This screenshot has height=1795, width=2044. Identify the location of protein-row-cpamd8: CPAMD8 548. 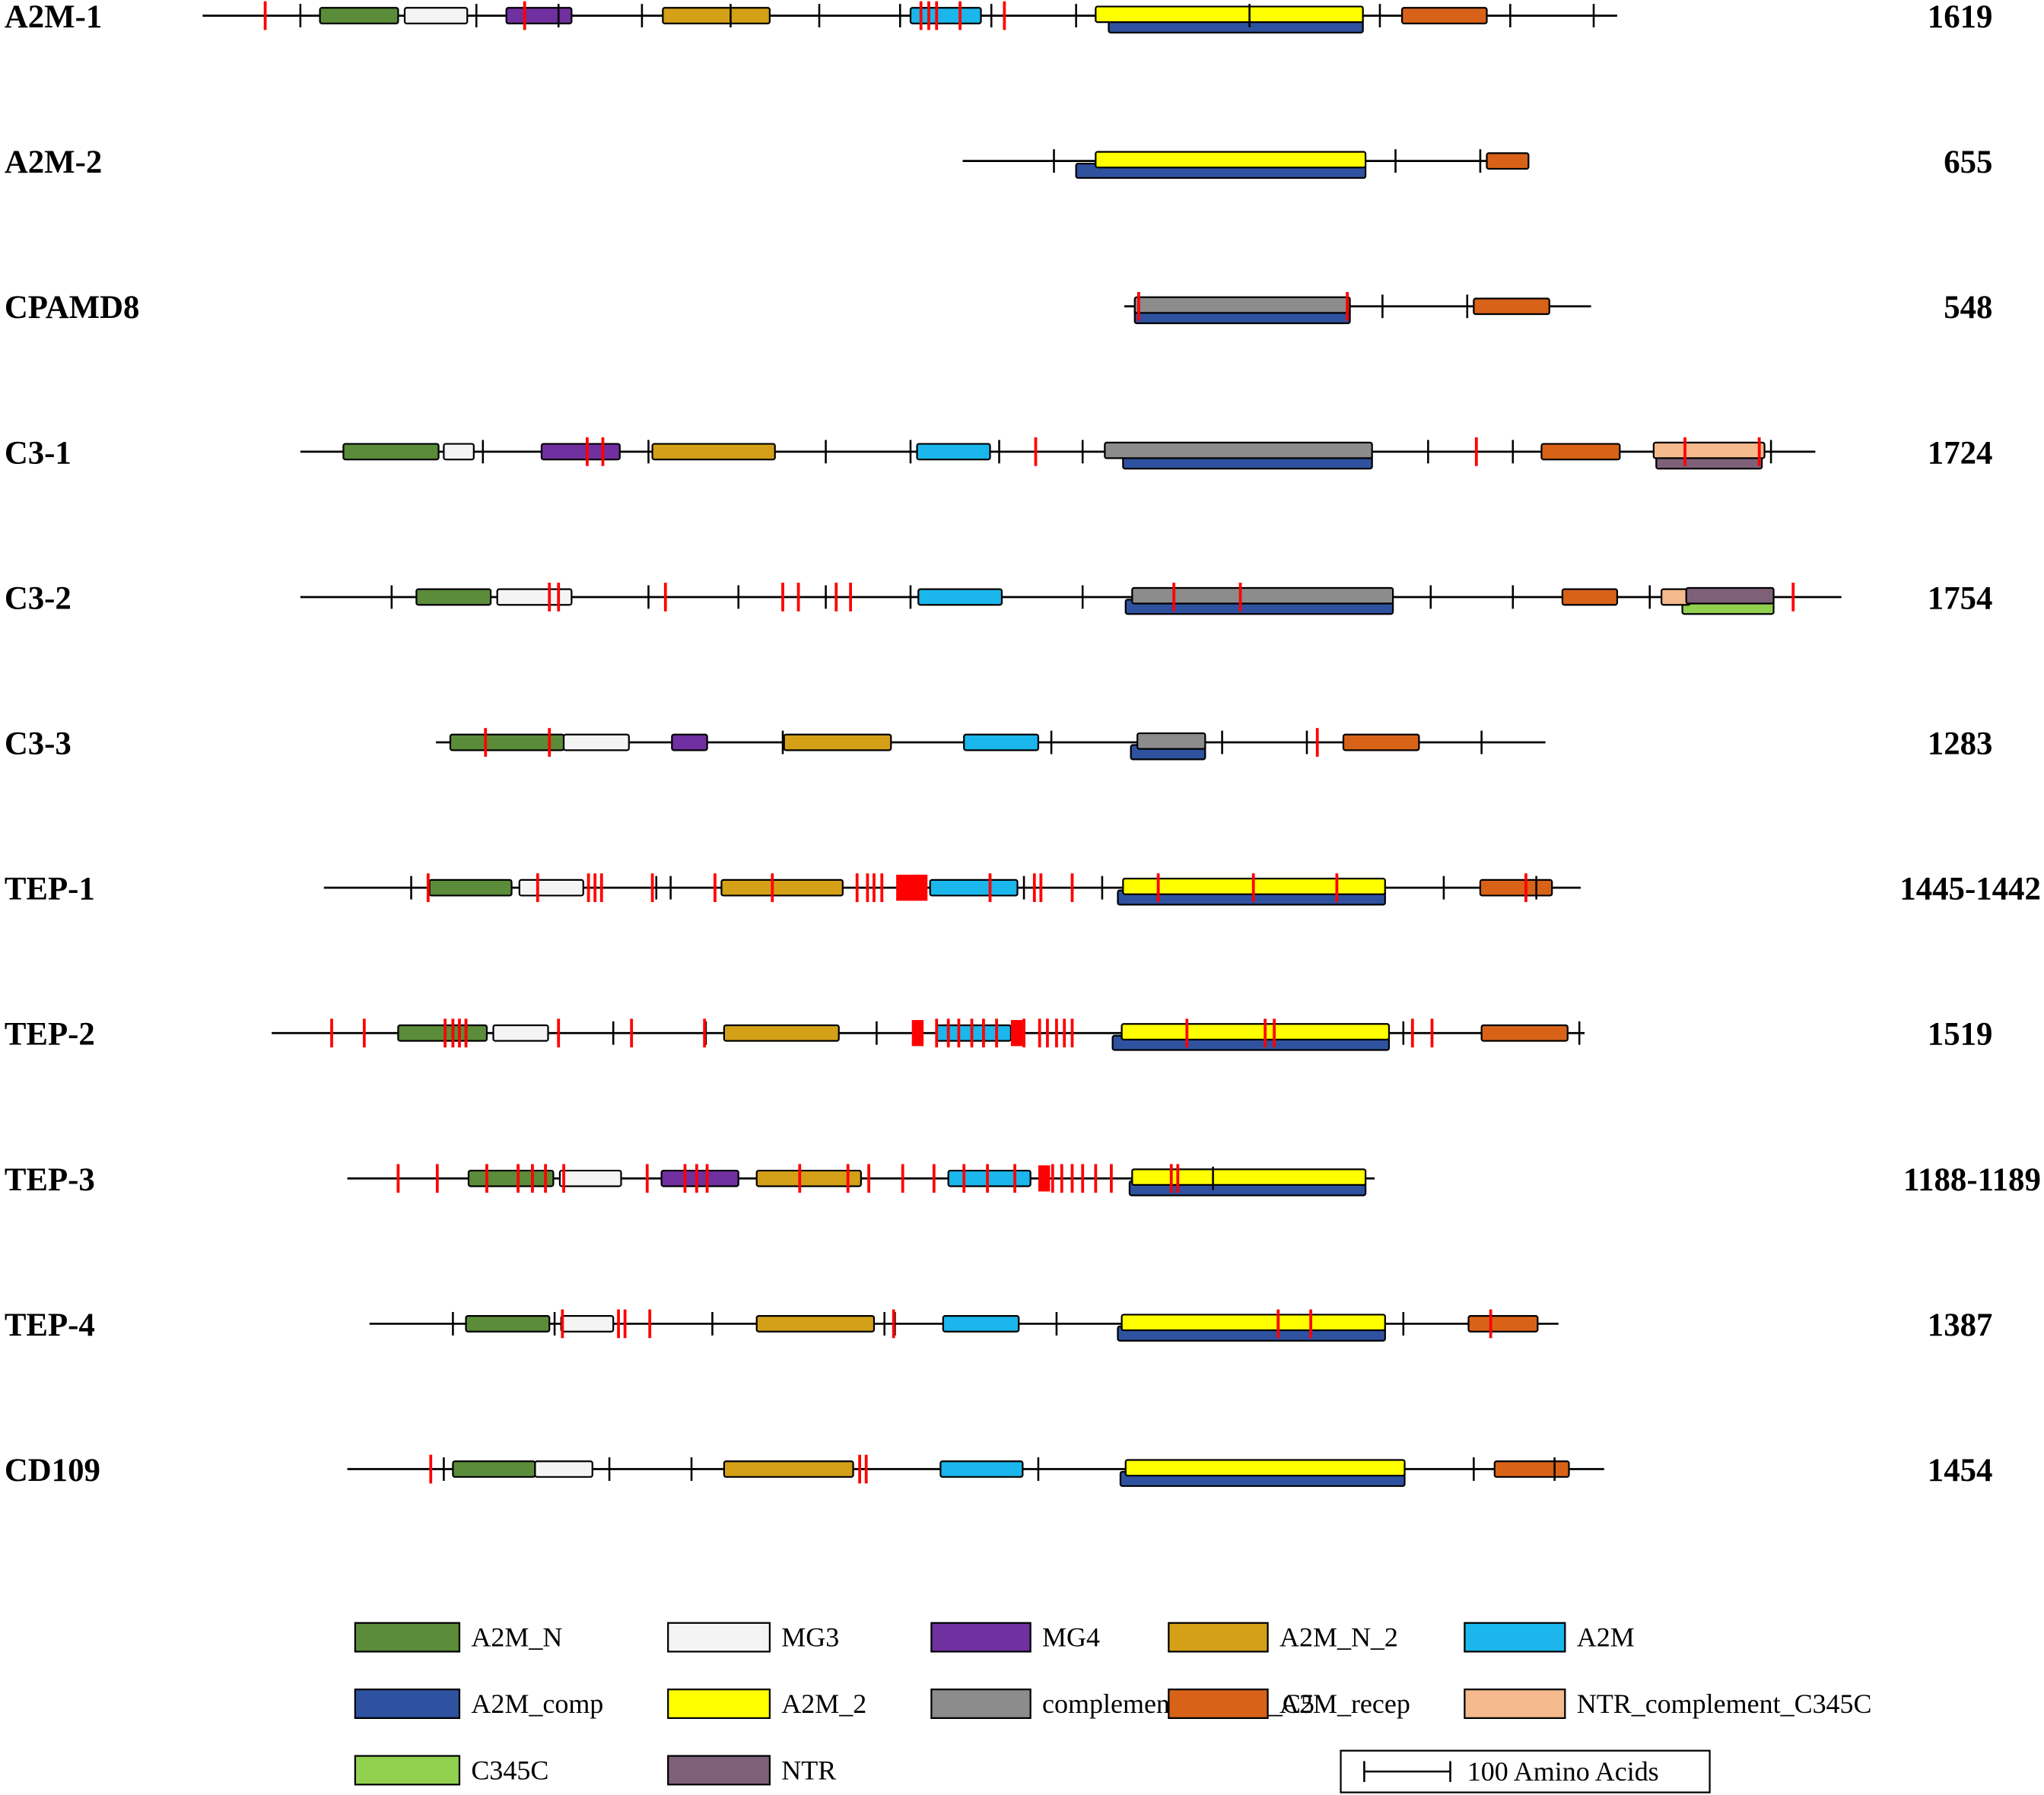
(999, 308).